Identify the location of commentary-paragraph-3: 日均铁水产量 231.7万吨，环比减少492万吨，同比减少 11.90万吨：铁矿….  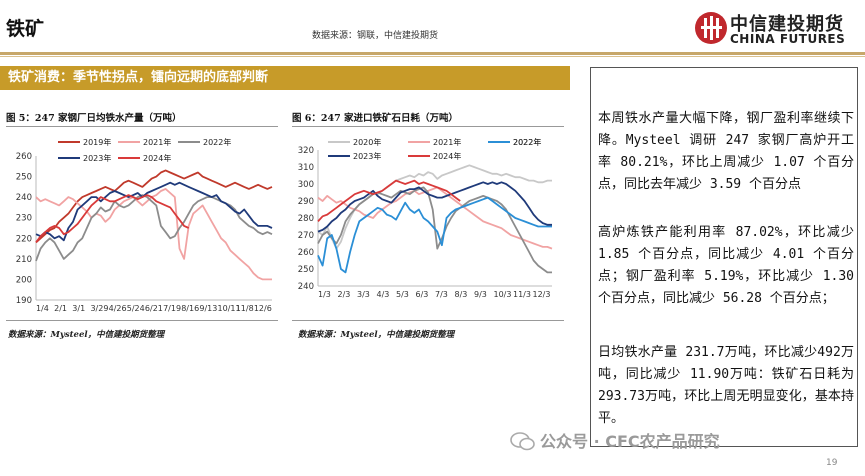
(726, 385).